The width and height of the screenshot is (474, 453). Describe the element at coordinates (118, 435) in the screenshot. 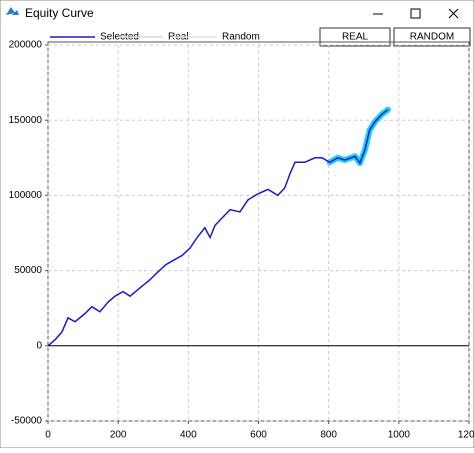

I see `x-tick-label: 200` at that location.